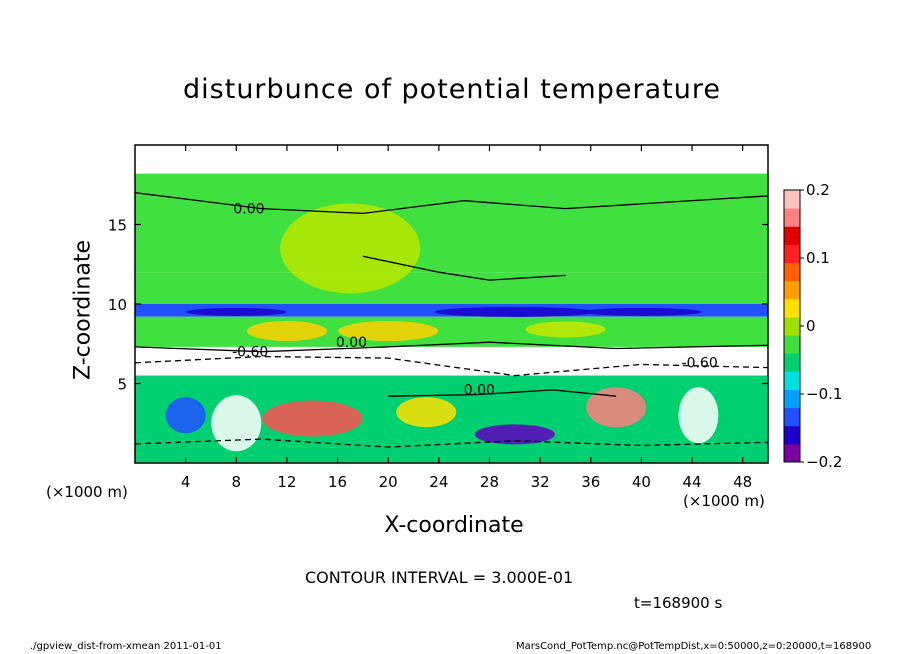  I want to click on x-tick-label: 16, so click(337, 482).